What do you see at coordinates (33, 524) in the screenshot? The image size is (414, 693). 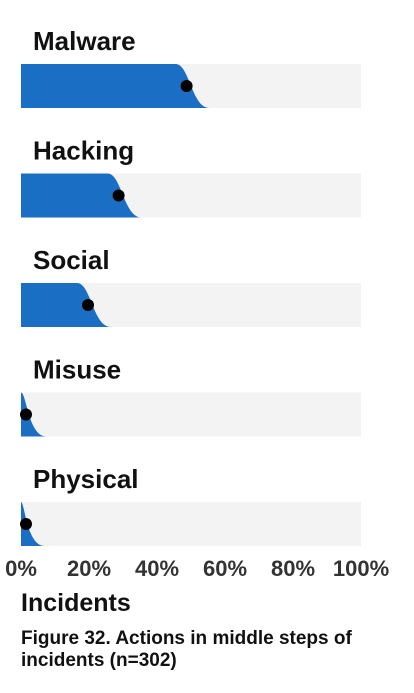 I see `bar-physical` at bounding box center [33, 524].